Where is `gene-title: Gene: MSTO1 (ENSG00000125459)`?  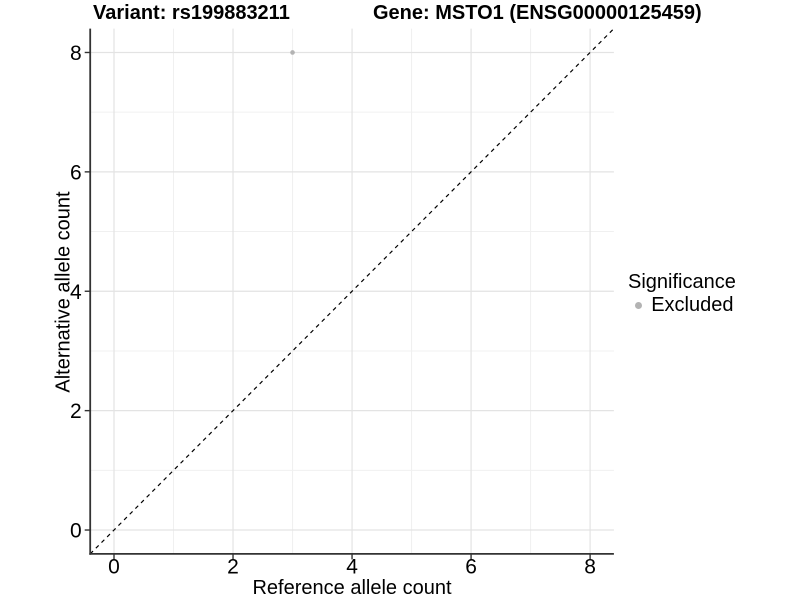 gene-title: Gene: MSTO1 (ENSG00000125459) is located at coordinates (537, 13).